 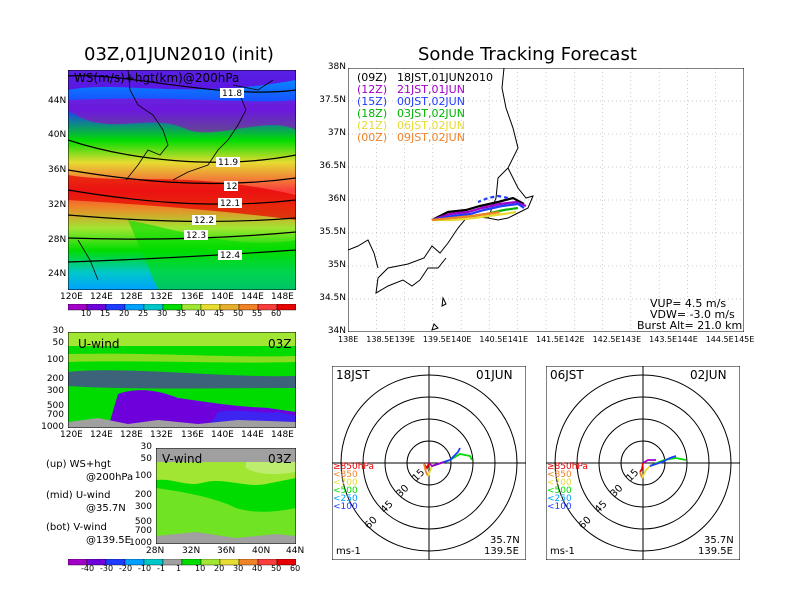 What do you see at coordinates (332, 298) in the screenshot?
I see `lat-tick: 34.5N` at bounding box center [332, 298].